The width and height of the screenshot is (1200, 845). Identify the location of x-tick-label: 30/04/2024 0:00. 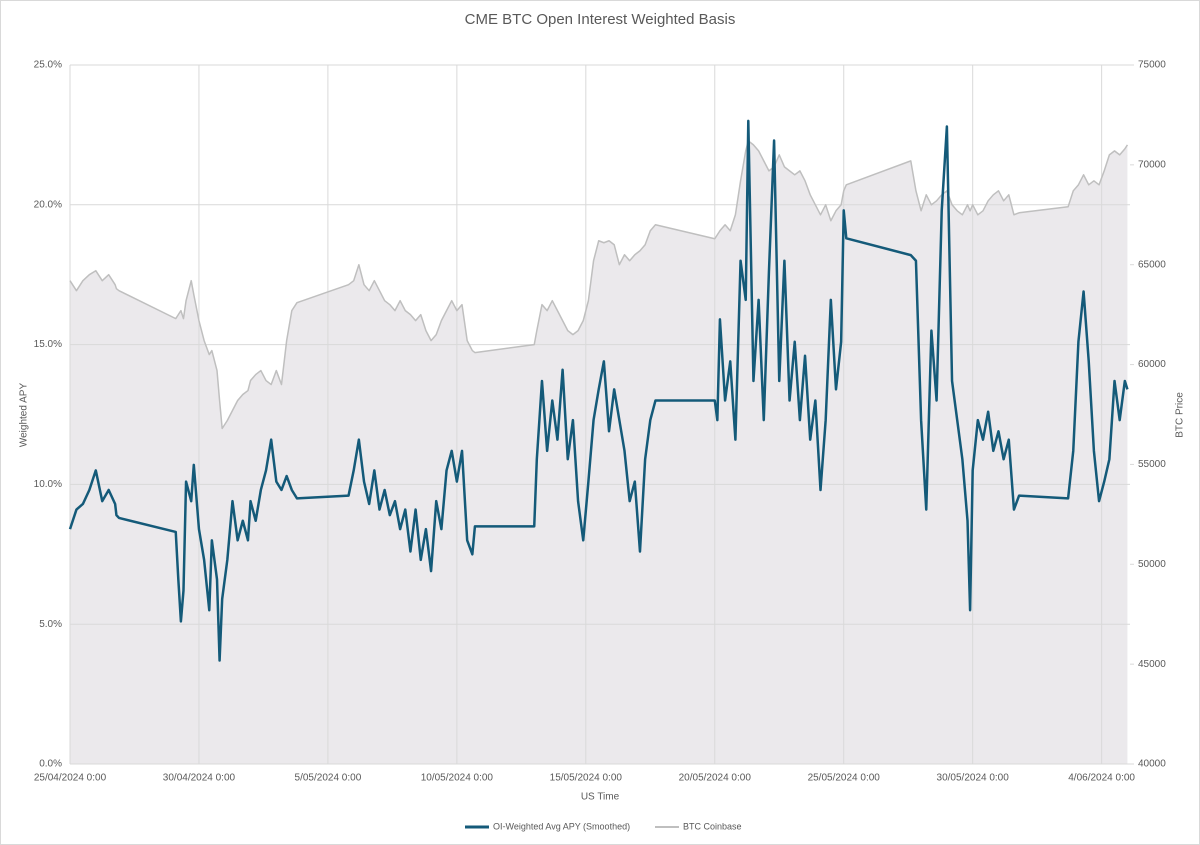
(199, 778).